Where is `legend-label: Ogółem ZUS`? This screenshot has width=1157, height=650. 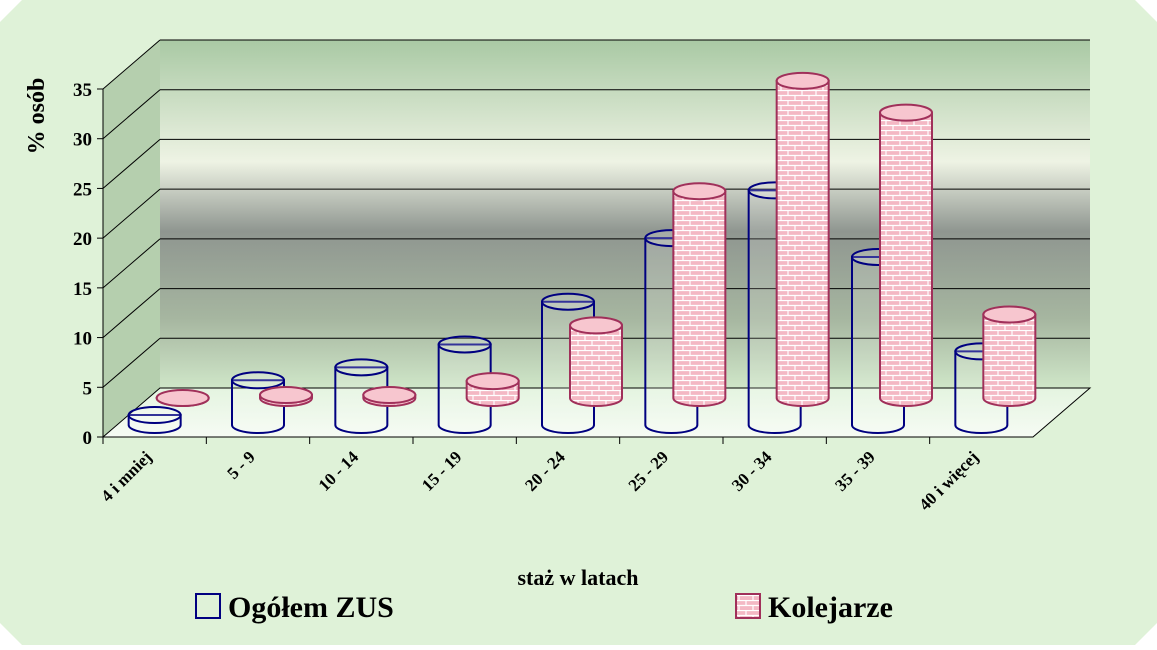 legend-label: Ogółem ZUS is located at coordinates (311, 607).